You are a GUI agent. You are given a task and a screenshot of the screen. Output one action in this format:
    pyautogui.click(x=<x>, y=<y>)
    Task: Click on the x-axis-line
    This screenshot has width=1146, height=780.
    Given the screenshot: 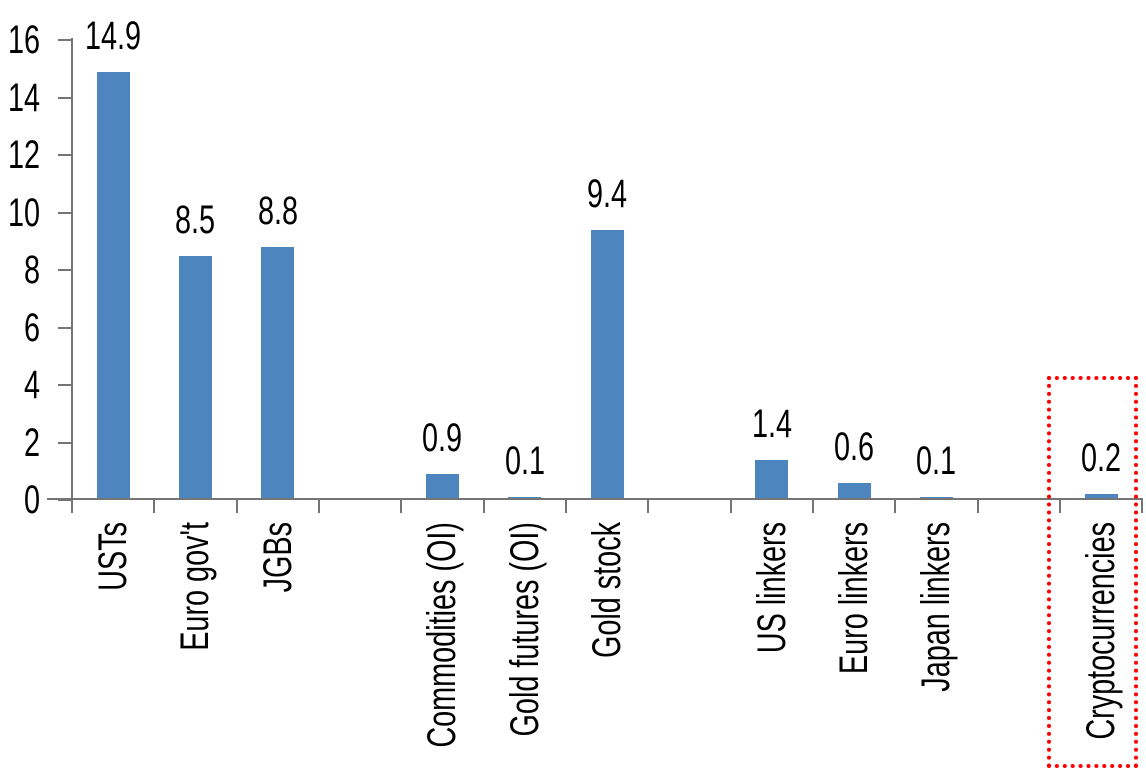 What is the action you would take?
    pyautogui.click(x=595, y=499)
    